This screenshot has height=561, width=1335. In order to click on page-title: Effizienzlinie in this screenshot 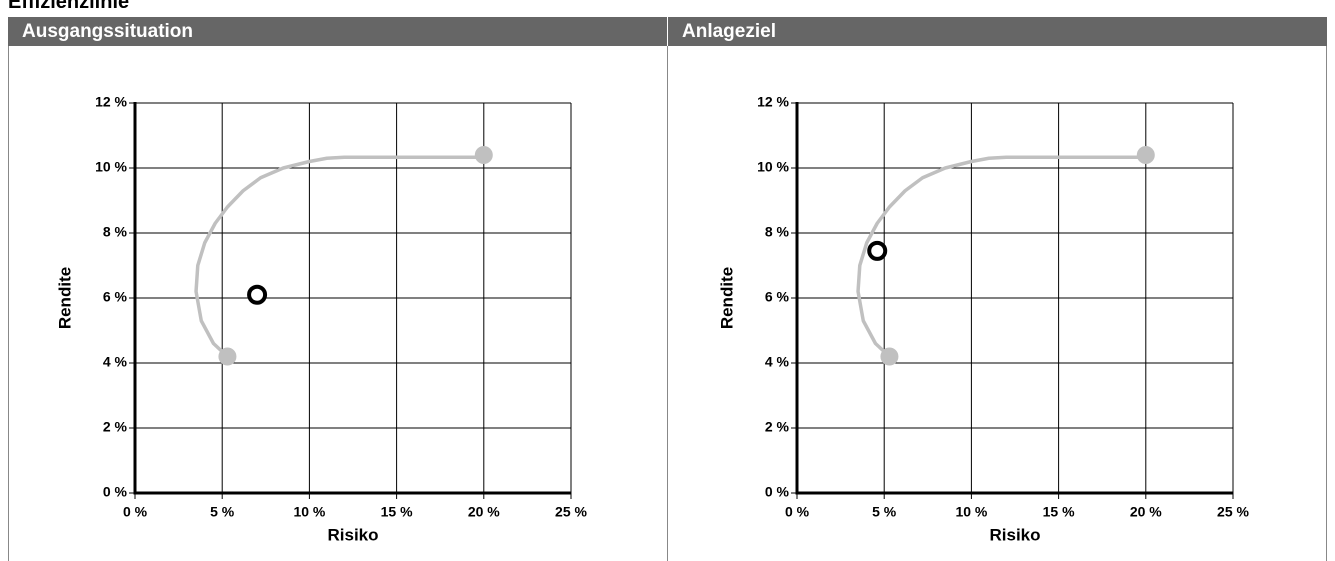, I will do `click(69, 6)`.